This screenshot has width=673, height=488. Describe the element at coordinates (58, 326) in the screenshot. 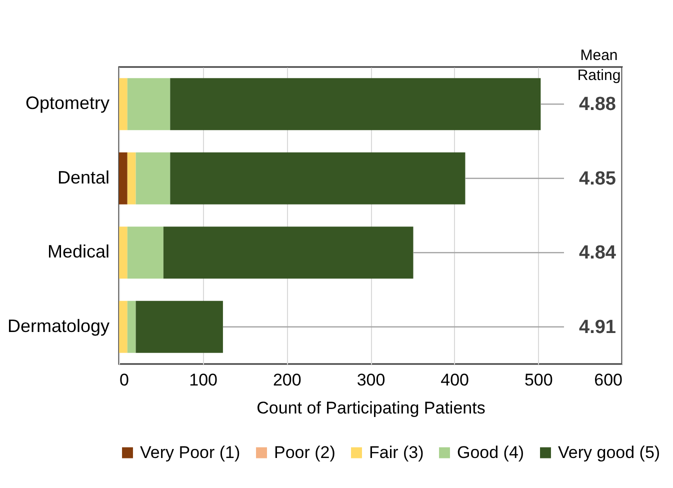

I see `y-tick-label: Dermatology` at that location.